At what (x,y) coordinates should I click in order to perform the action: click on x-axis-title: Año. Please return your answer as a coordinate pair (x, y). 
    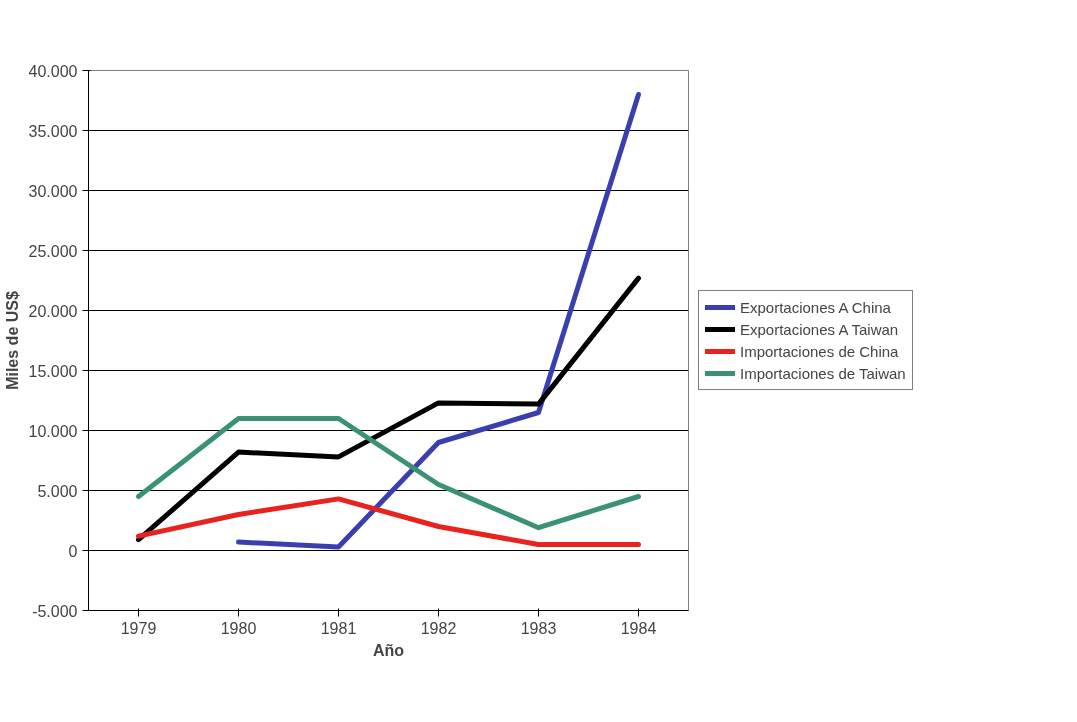
    Looking at the image, I should click on (388, 650).